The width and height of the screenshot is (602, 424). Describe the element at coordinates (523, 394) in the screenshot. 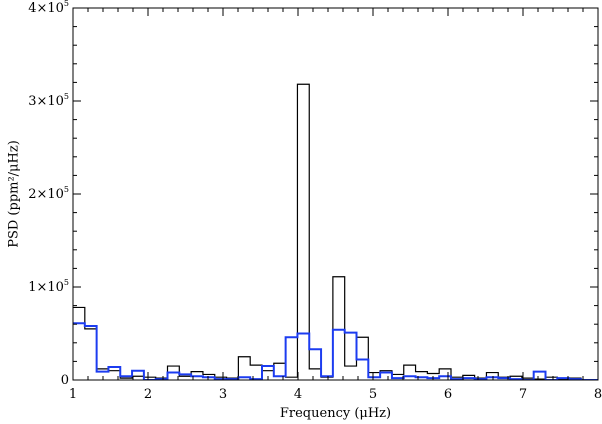

I see `x-tick-label: 7` at that location.